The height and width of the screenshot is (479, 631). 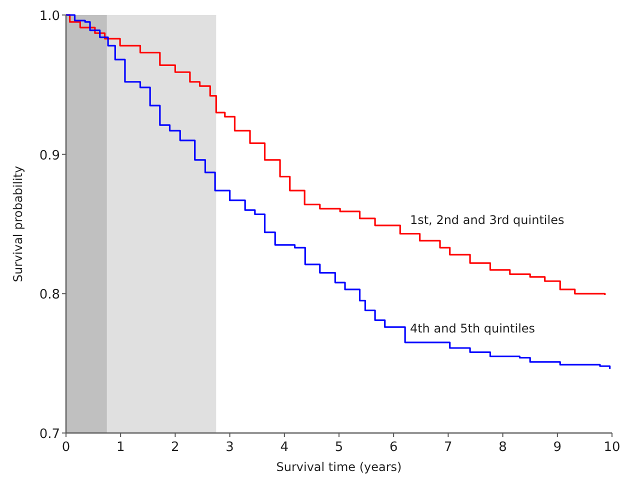 What do you see at coordinates (175, 447) in the screenshot?
I see `x-tick-label: 2` at bounding box center [175, 447].